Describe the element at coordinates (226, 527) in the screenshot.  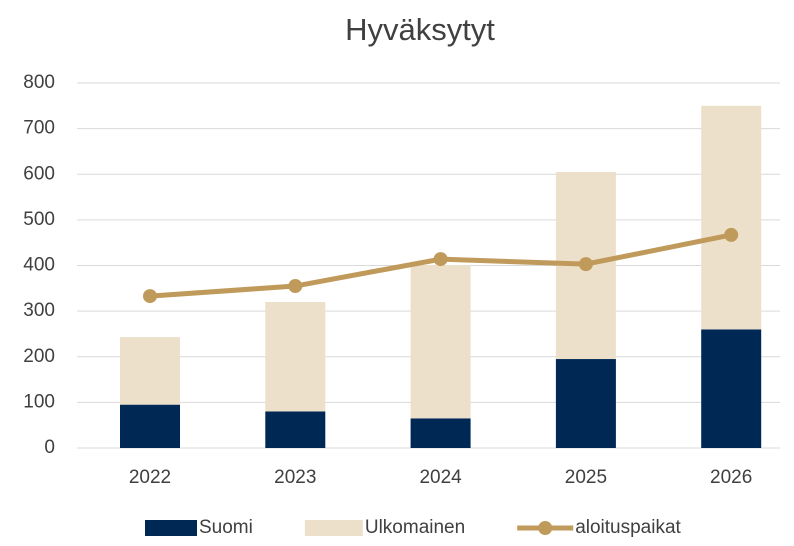
I see `legend-label: Suomi` at that location.